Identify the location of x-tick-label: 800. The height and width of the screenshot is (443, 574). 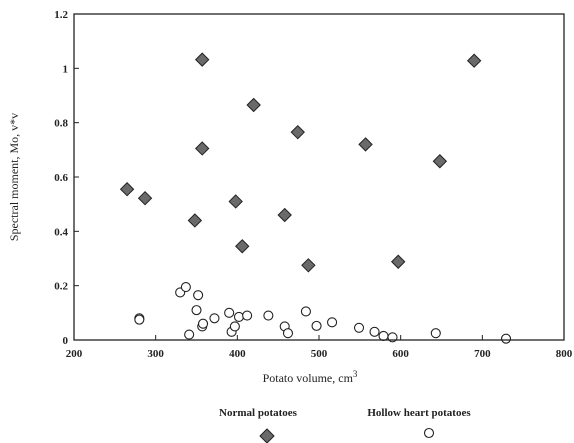
(564, 354).